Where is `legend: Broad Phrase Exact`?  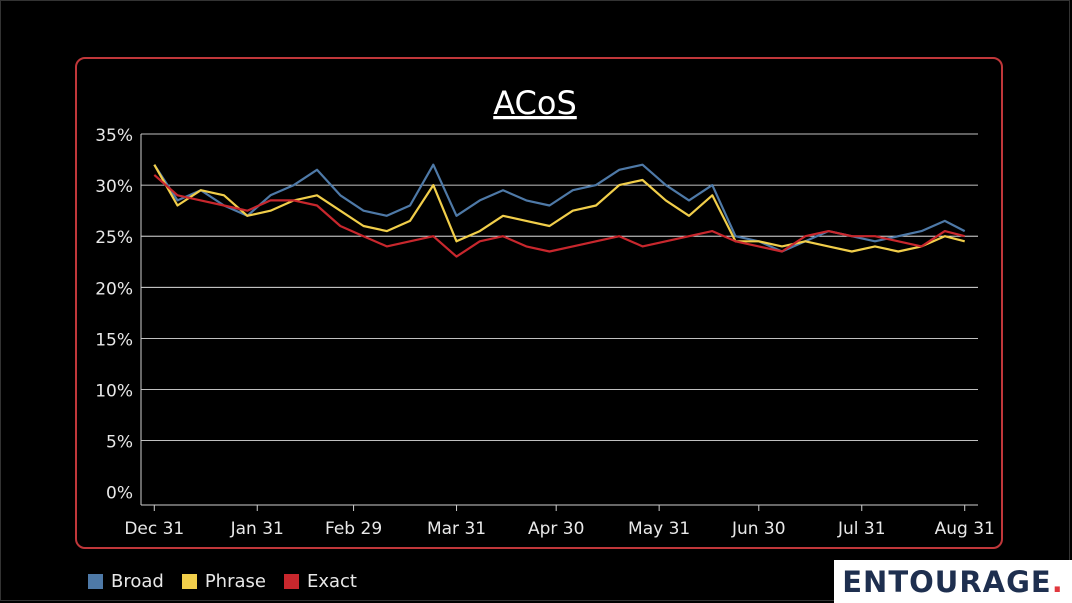 legend: Broad Phrase Exact is located at coordinates (231, 581).